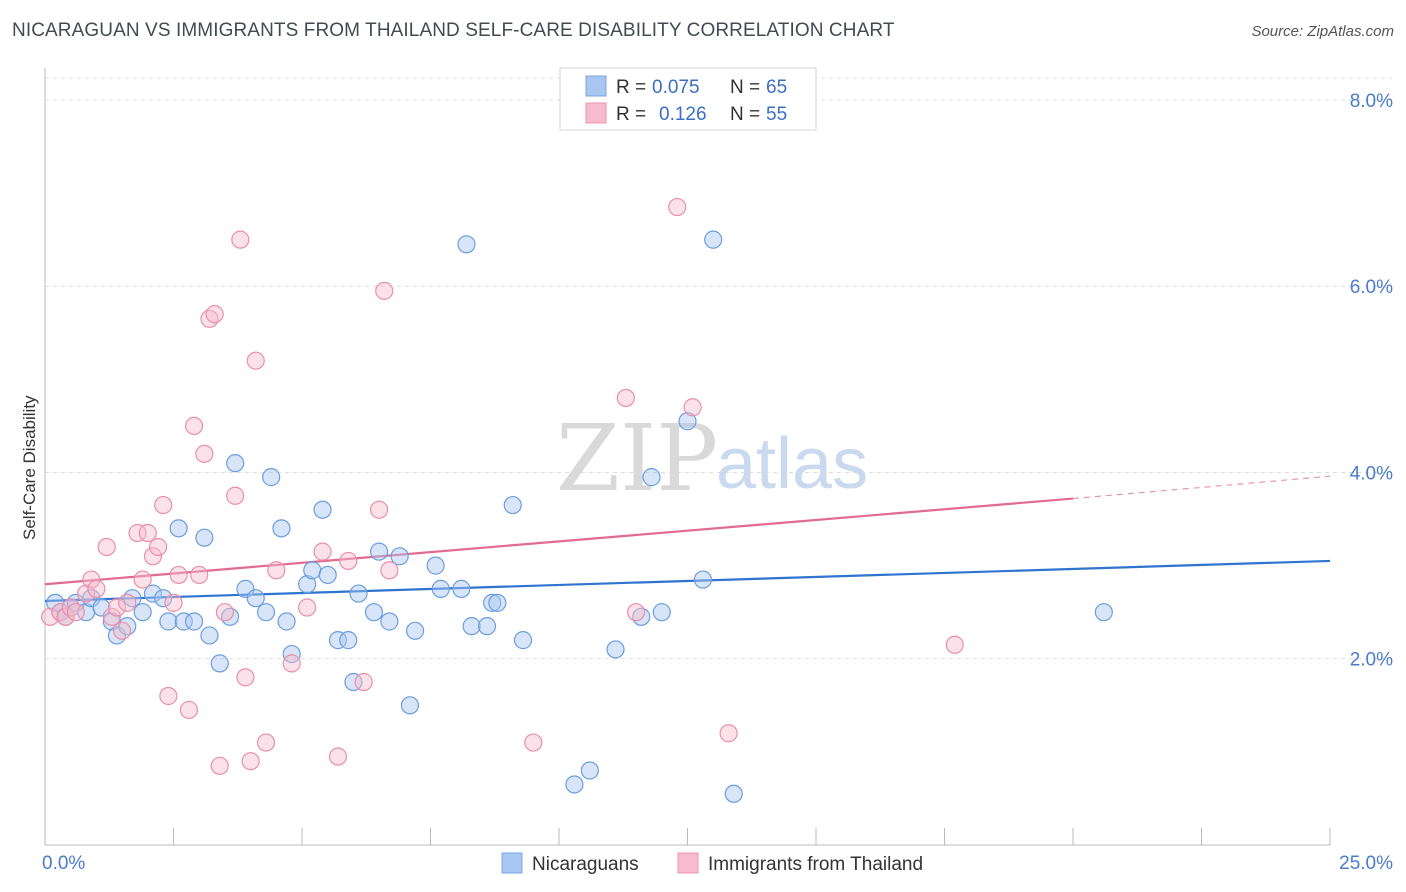 Image resolution: width=1406 pixels, height=892 pixels. Describe the element at coordinates (776, 114) in the screenshot. I see `legend-n-value: 55` at that location.